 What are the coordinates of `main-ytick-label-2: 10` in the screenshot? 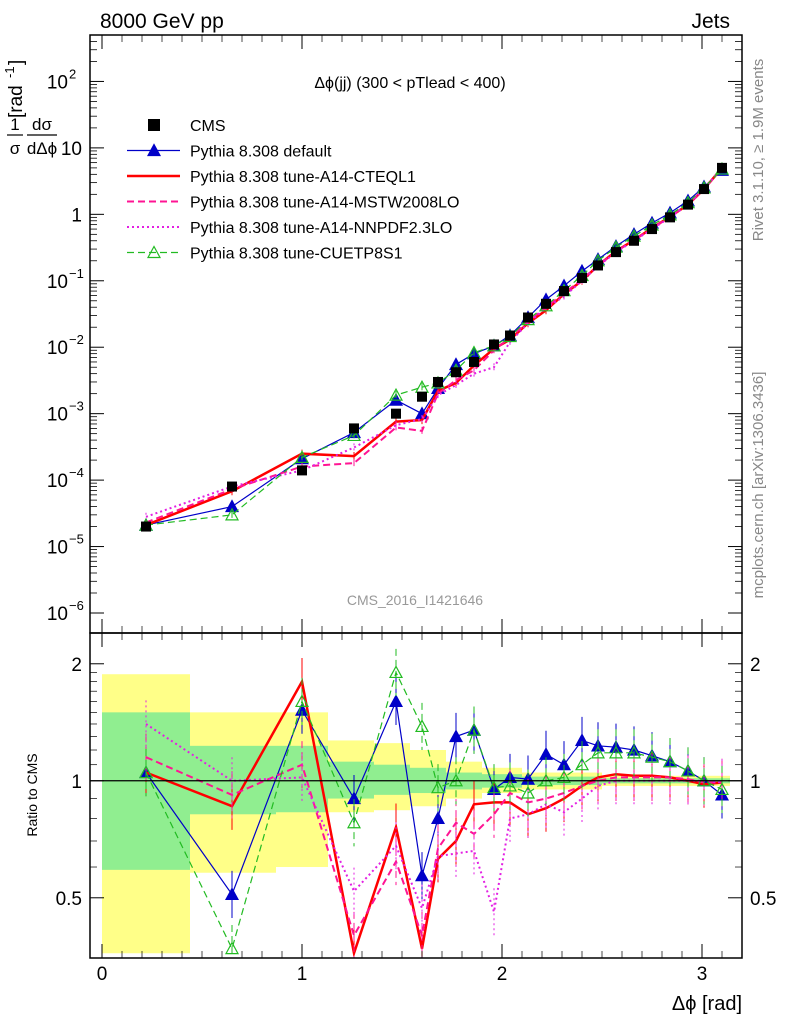 It's located at (57, 481).